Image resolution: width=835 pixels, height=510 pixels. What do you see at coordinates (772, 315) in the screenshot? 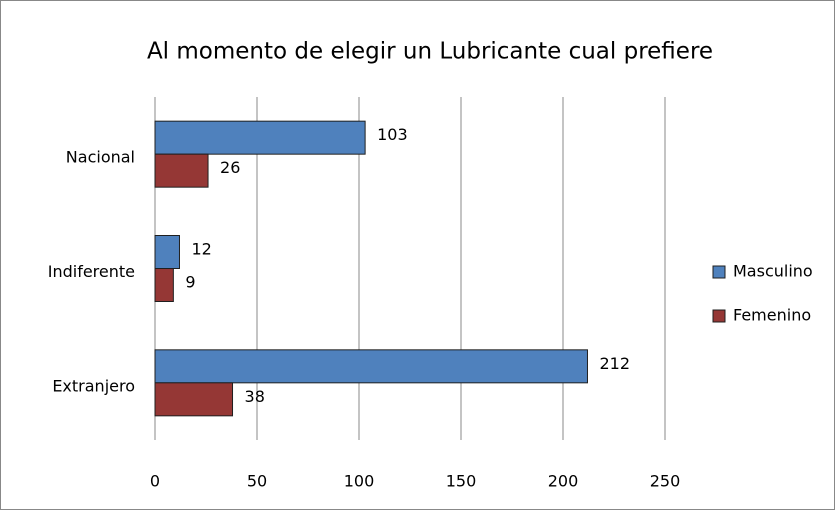
I see `legend-label: Femenino` at bounding box center [772, 315].